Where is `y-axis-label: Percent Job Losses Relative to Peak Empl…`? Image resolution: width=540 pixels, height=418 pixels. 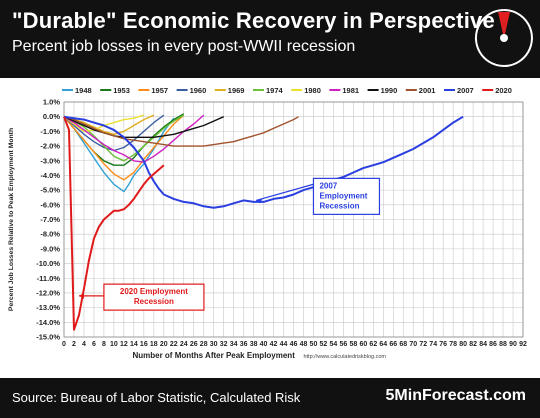 y-axis-label: Percent Job Losses Relative to Peak Empl… is located at coordinates (11, 219).